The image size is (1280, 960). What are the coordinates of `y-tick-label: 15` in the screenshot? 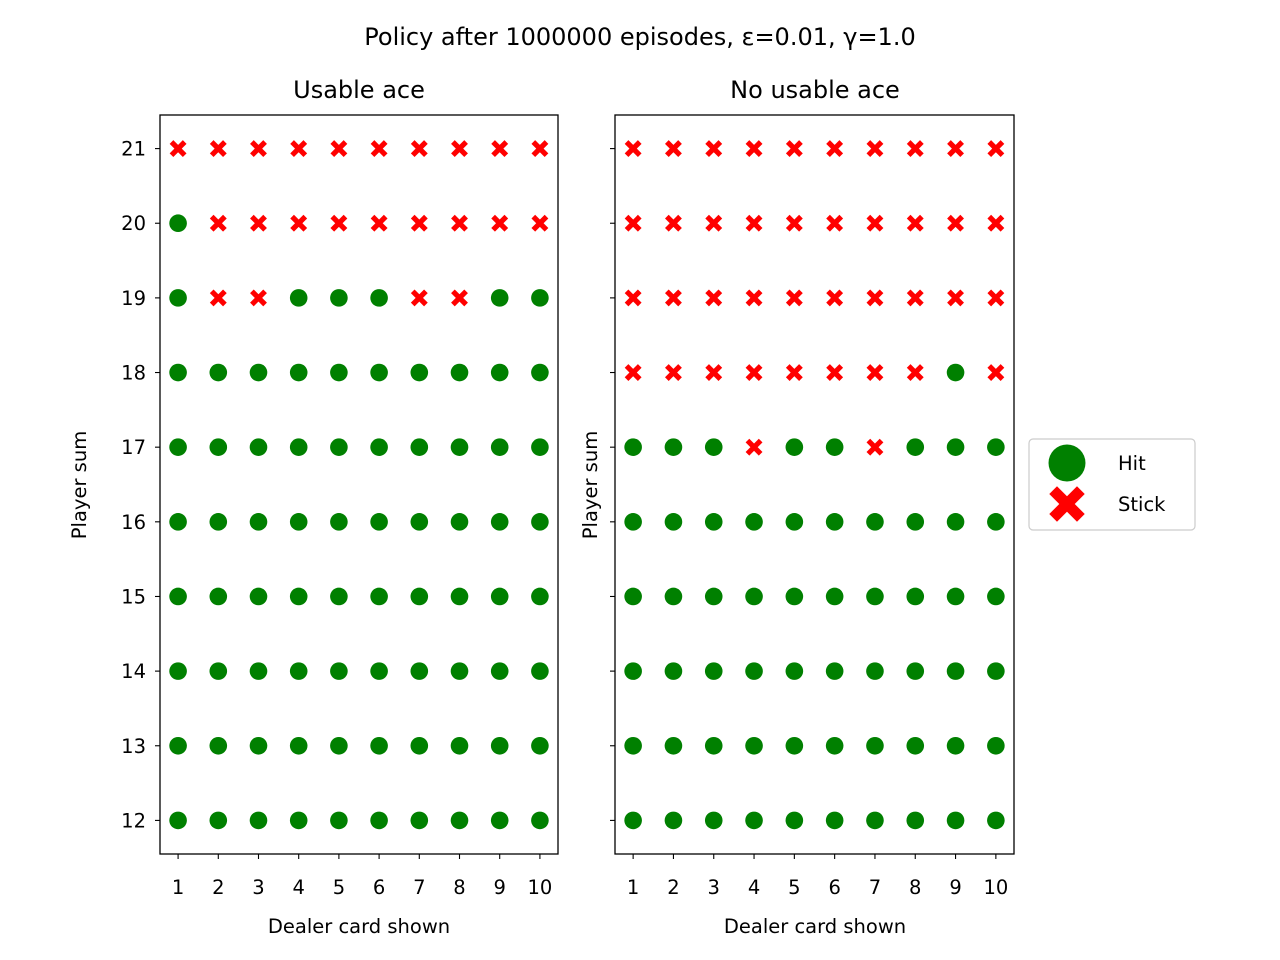 It's located at (133, 596).